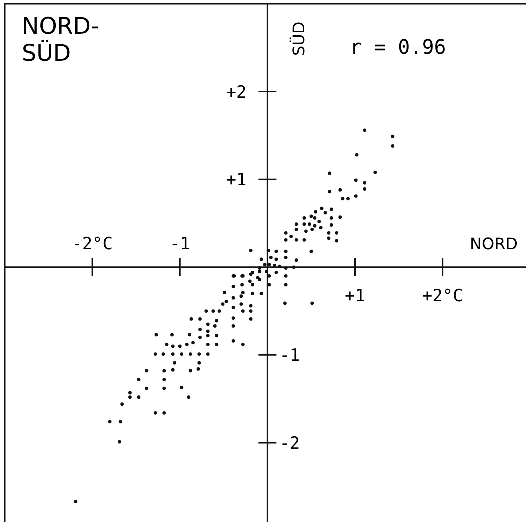 The height and width of the screenshot is (522, 526). Describe the element at coordinates (236, 92) in the screenshot. I see `y-tick-label: +2` at that location.